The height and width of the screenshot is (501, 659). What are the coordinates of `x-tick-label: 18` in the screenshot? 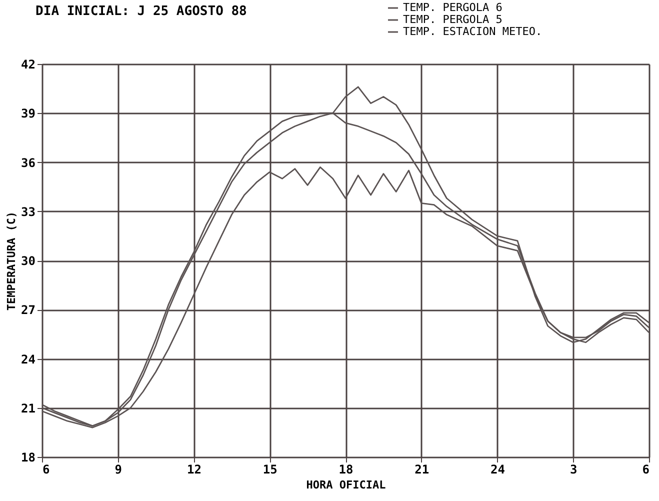 It's located at (346, 469).